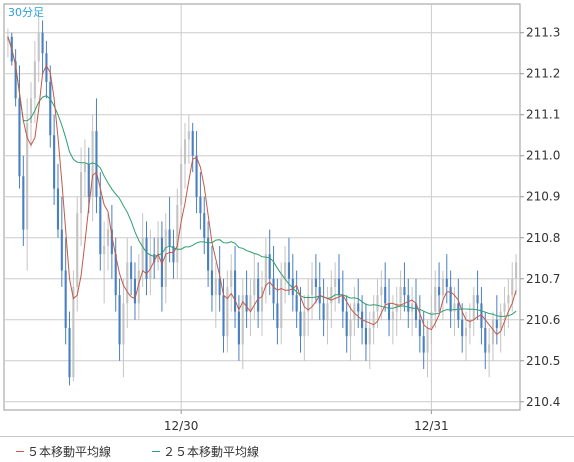 This screenshot has height=462, width=574. I want to click on legend-ma25-swatch, so click(156, 451).